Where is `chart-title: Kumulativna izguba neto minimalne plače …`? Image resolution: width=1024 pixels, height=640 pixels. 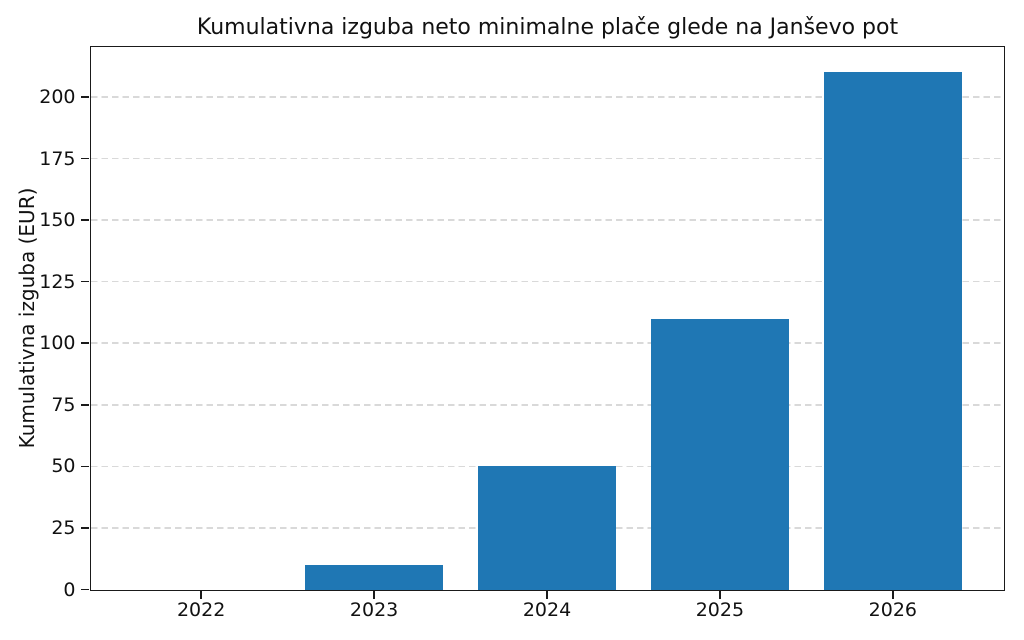 chart-title: Kumulativna izguba neto minimalne plače … is located at coordinates (547, 27).